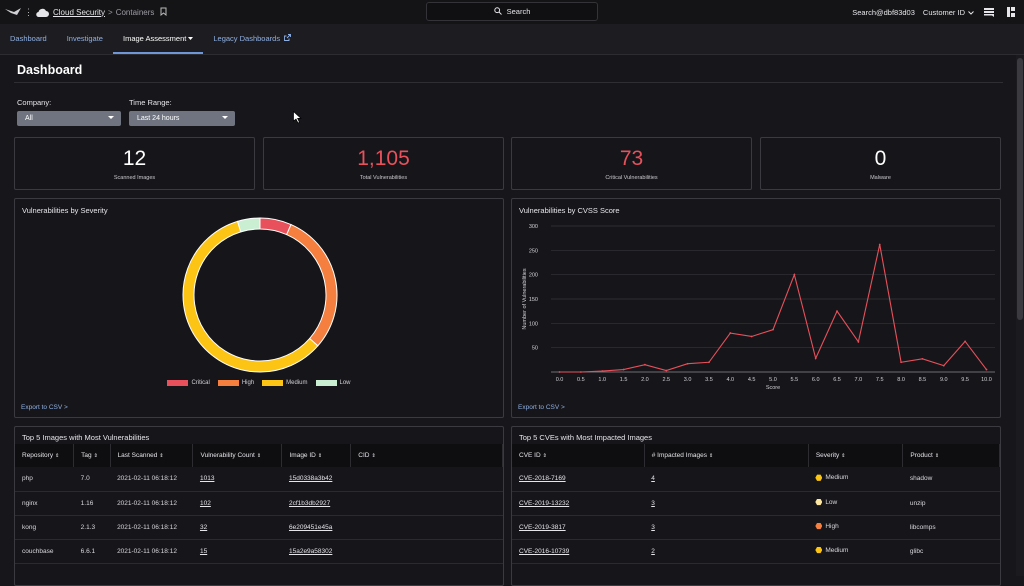 The height and width of the screenshot is (586, 1024). Describe the element at coordinates (831, 477) in the screenshot. I see `severity-badge: Medium` at that location.